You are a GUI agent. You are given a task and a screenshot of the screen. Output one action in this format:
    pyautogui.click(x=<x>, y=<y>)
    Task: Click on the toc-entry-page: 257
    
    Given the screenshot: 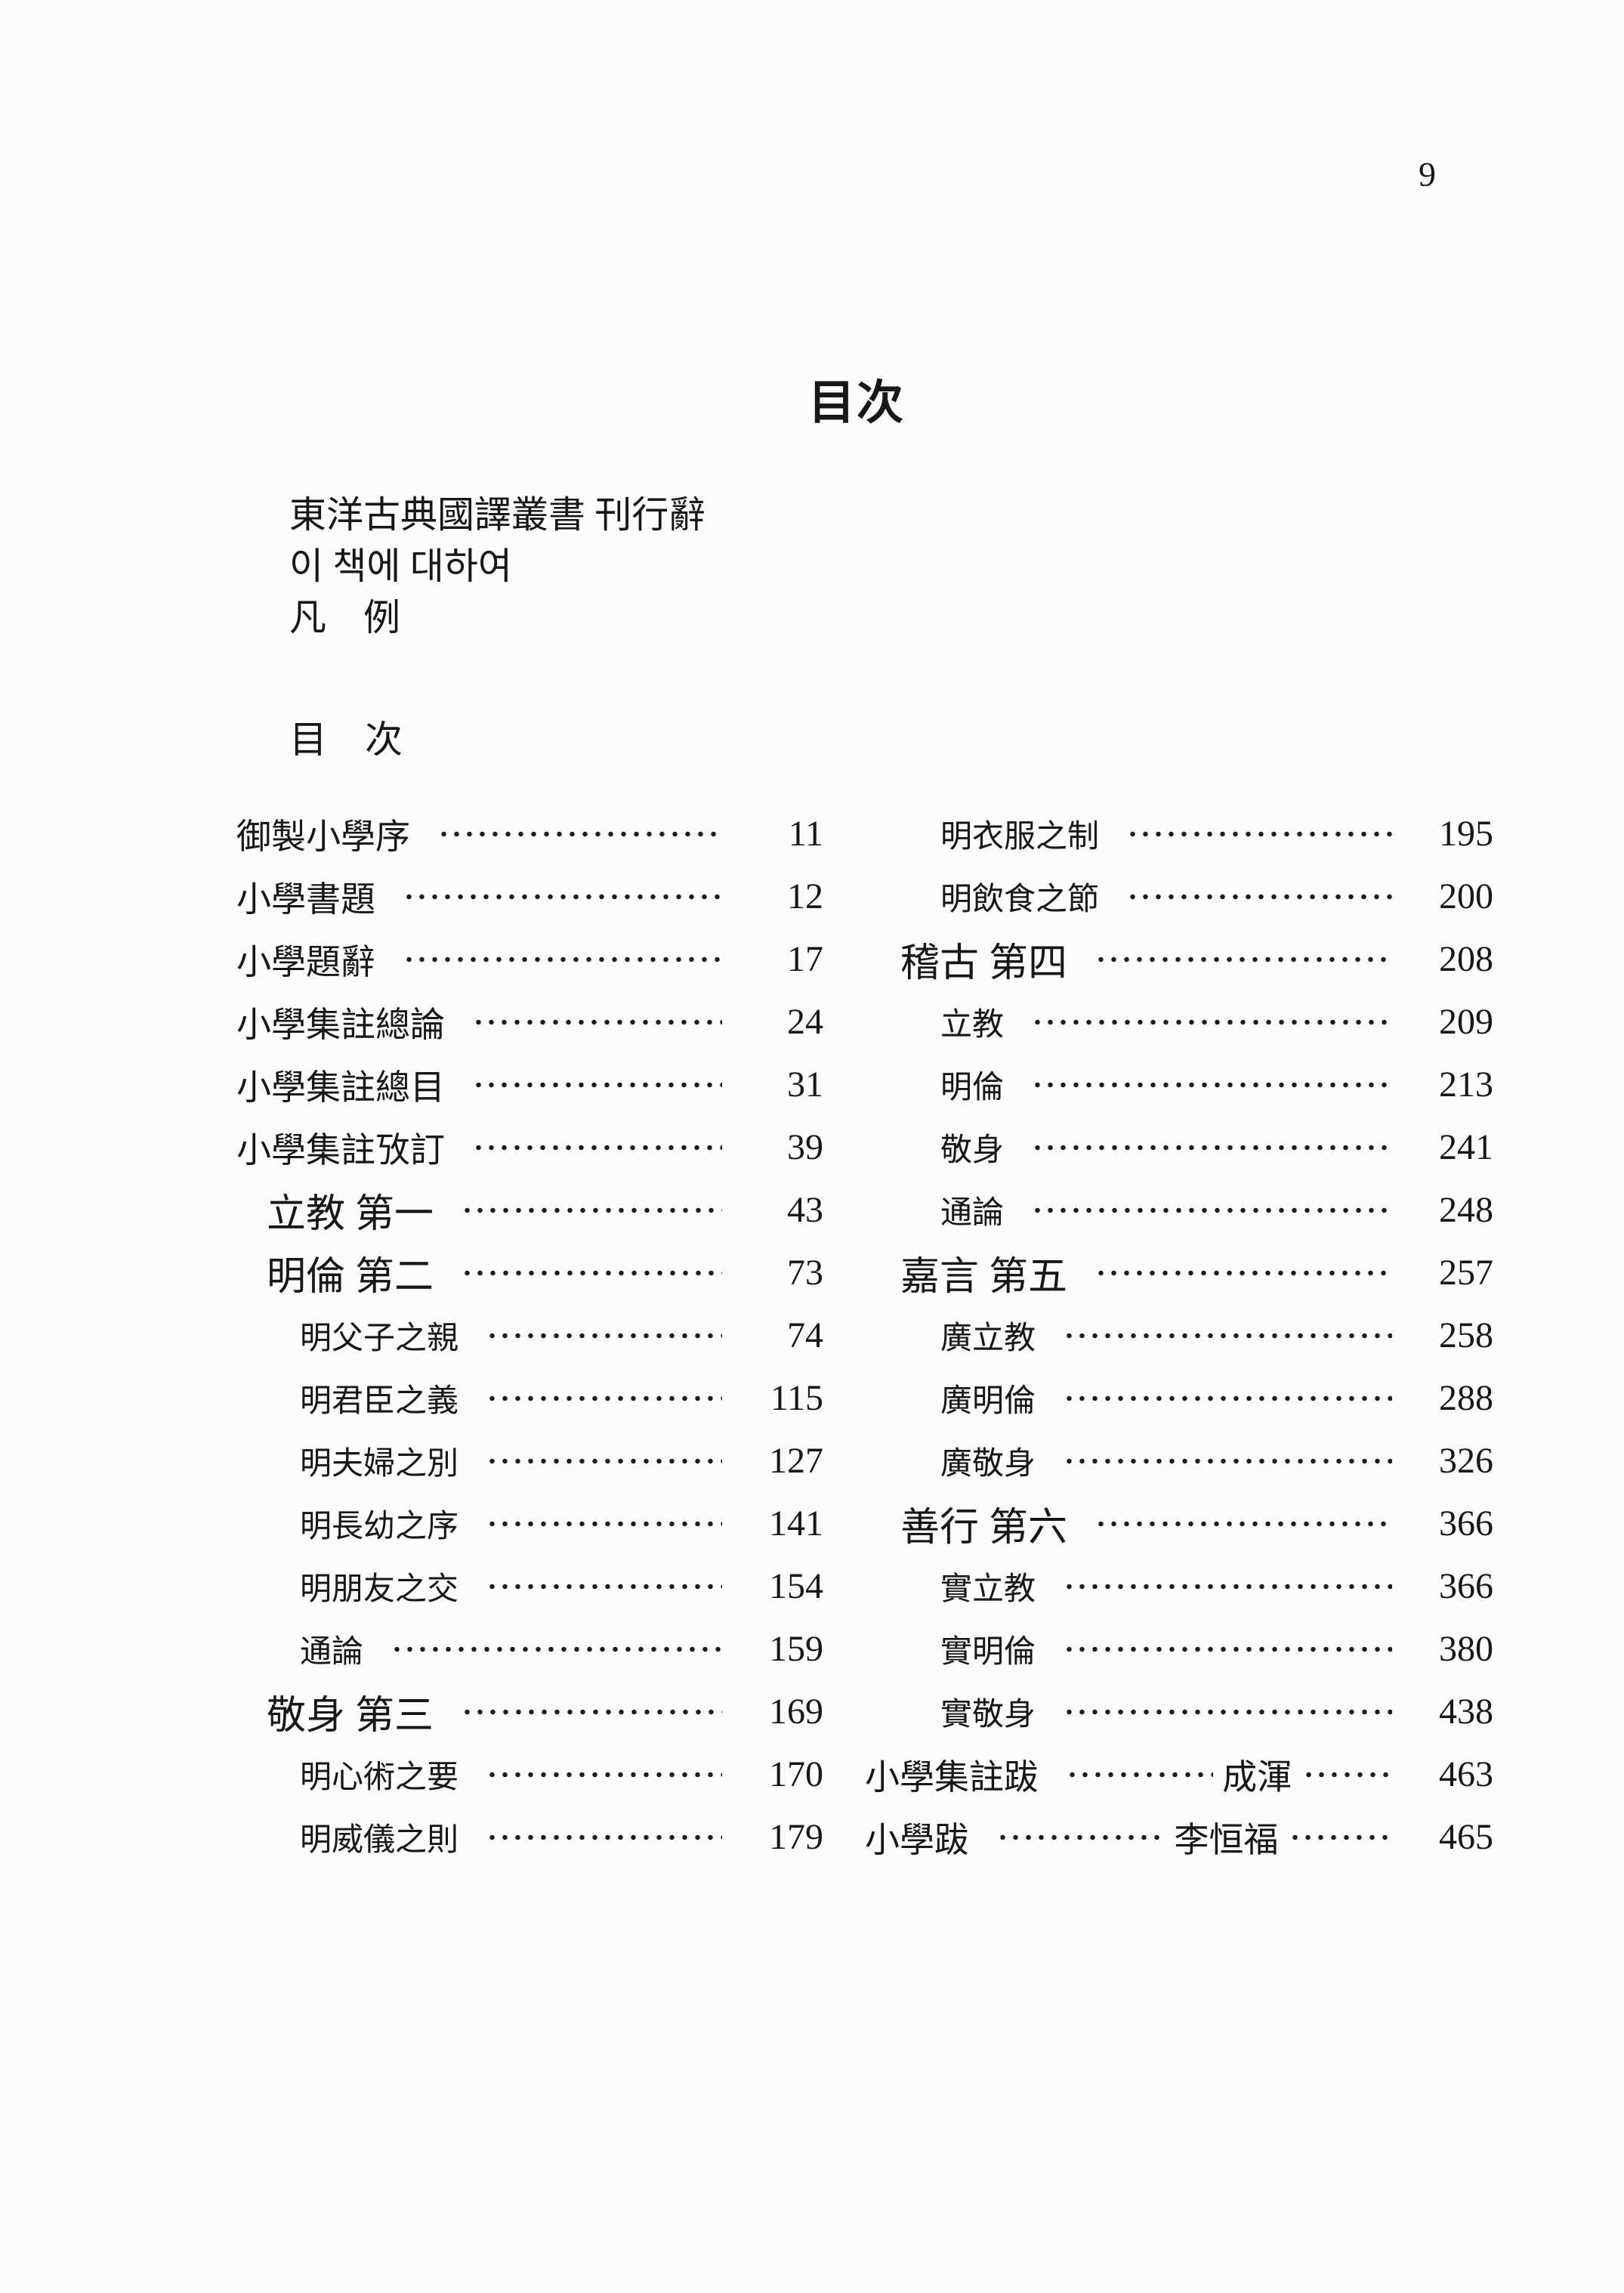 What is the action you would take?
    pyautogui.click(x=1466, y=1273)
    